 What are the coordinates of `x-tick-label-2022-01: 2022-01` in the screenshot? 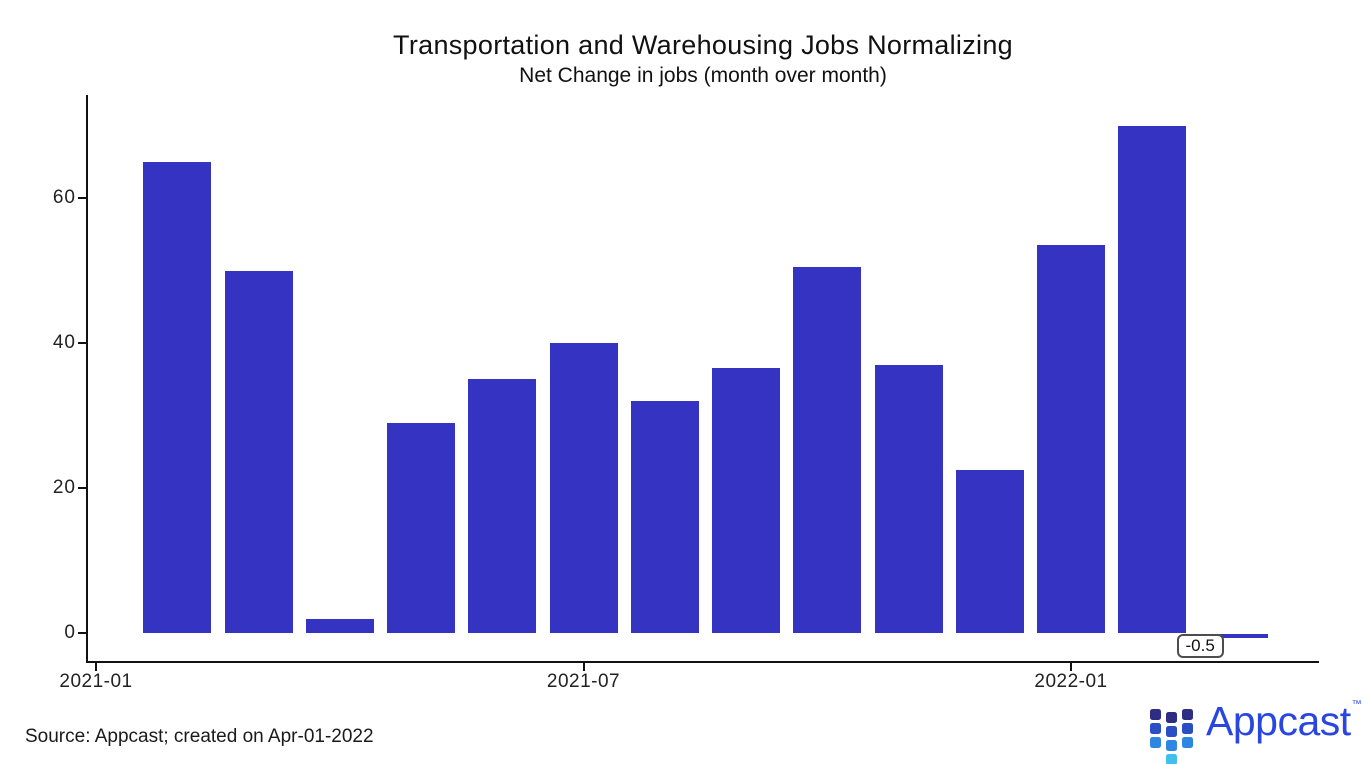 It's located at (1071, 681).